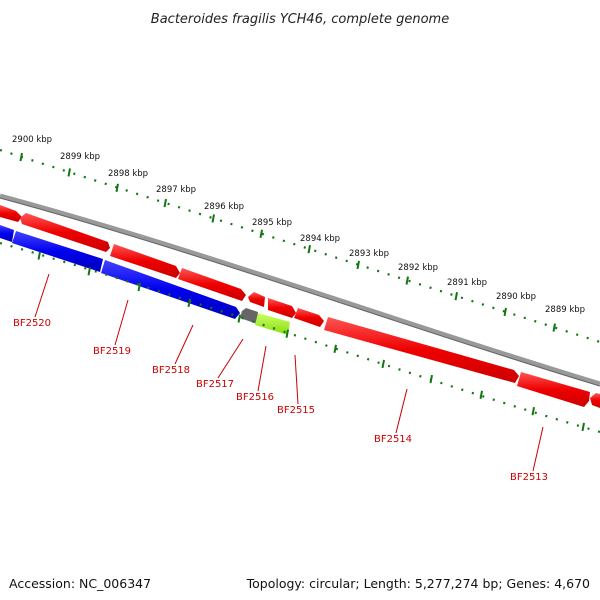  Describe the element at coordinates (249, 316) in the screenshot. I see `gene-gray-bf2517` at that location.